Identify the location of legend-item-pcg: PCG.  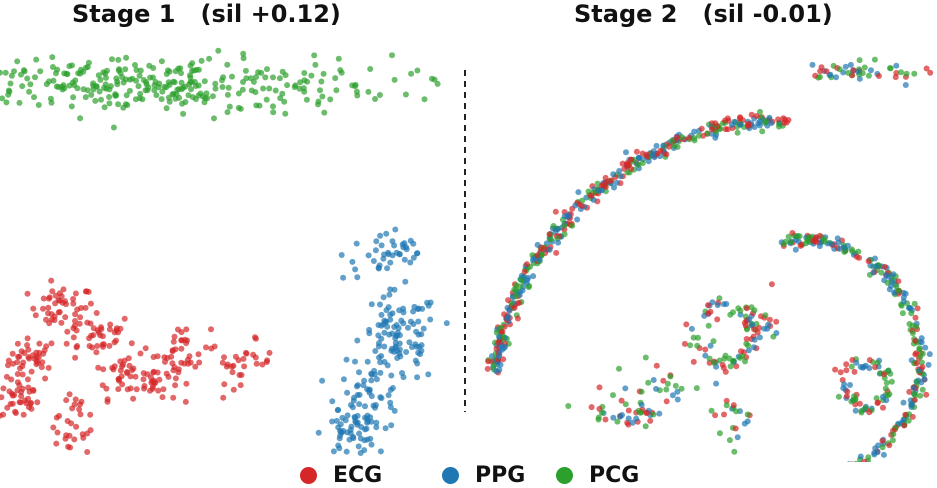
(597, 475).